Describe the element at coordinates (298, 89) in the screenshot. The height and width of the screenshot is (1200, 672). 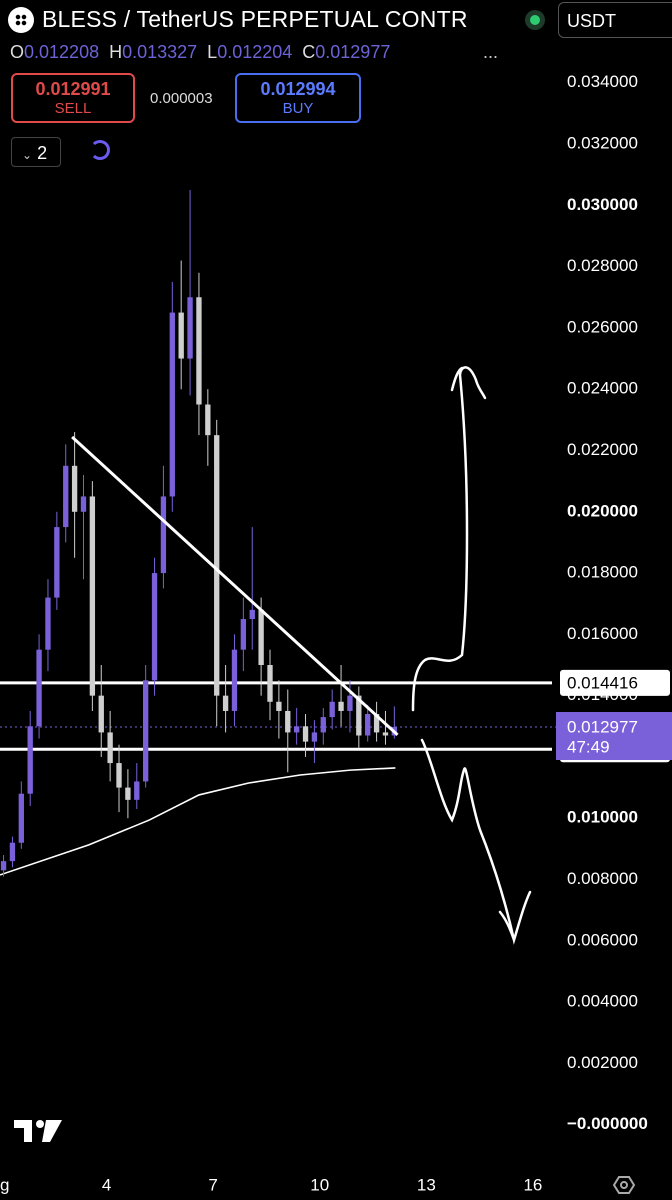
I see `buy-price: 0.012994` at that location.